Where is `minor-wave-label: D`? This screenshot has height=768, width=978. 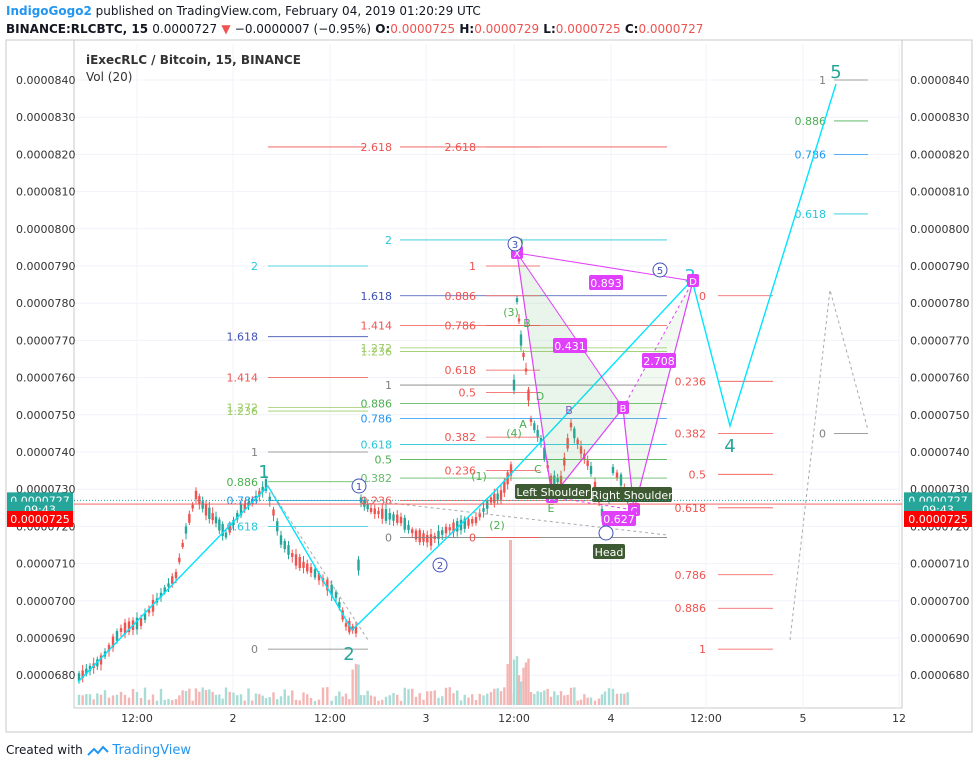 minor-wave-label: D is located at coordinates (540, 396).